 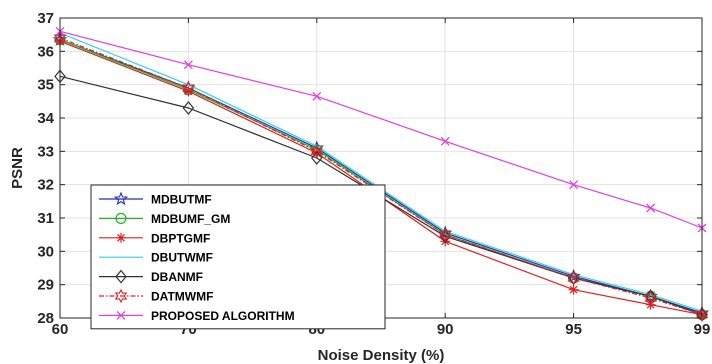 I want to click on legend-item: DBPTGMF, so click(x=154, y=238).